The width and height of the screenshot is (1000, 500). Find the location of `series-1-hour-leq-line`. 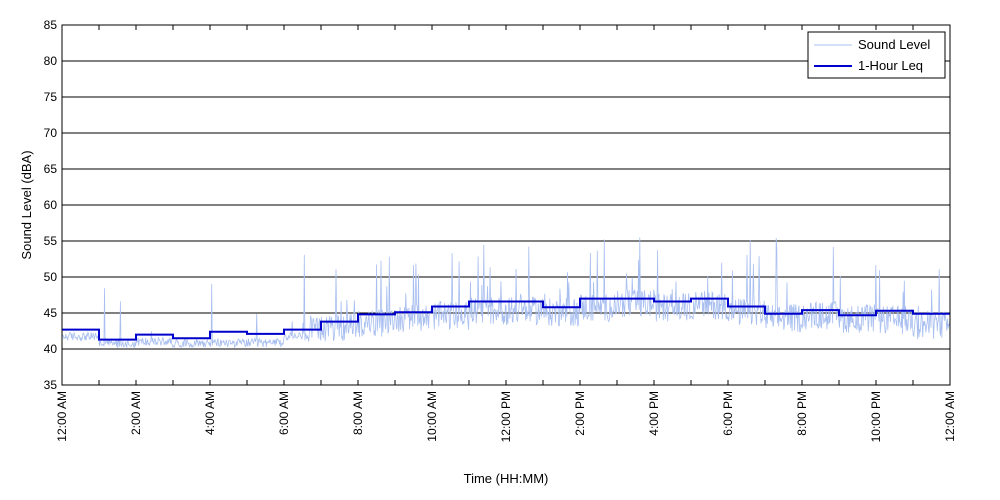

series-1-hour-leq-line is located at coordinates (506, 319).